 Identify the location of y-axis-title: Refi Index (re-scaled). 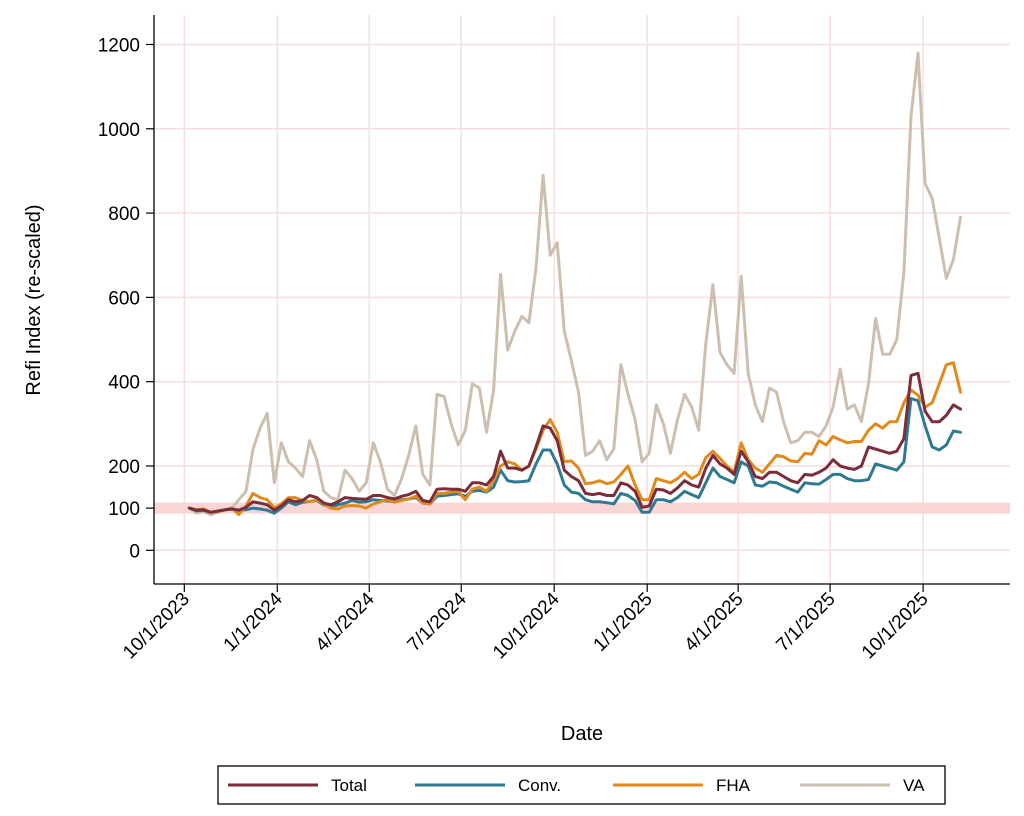
(34, 299).